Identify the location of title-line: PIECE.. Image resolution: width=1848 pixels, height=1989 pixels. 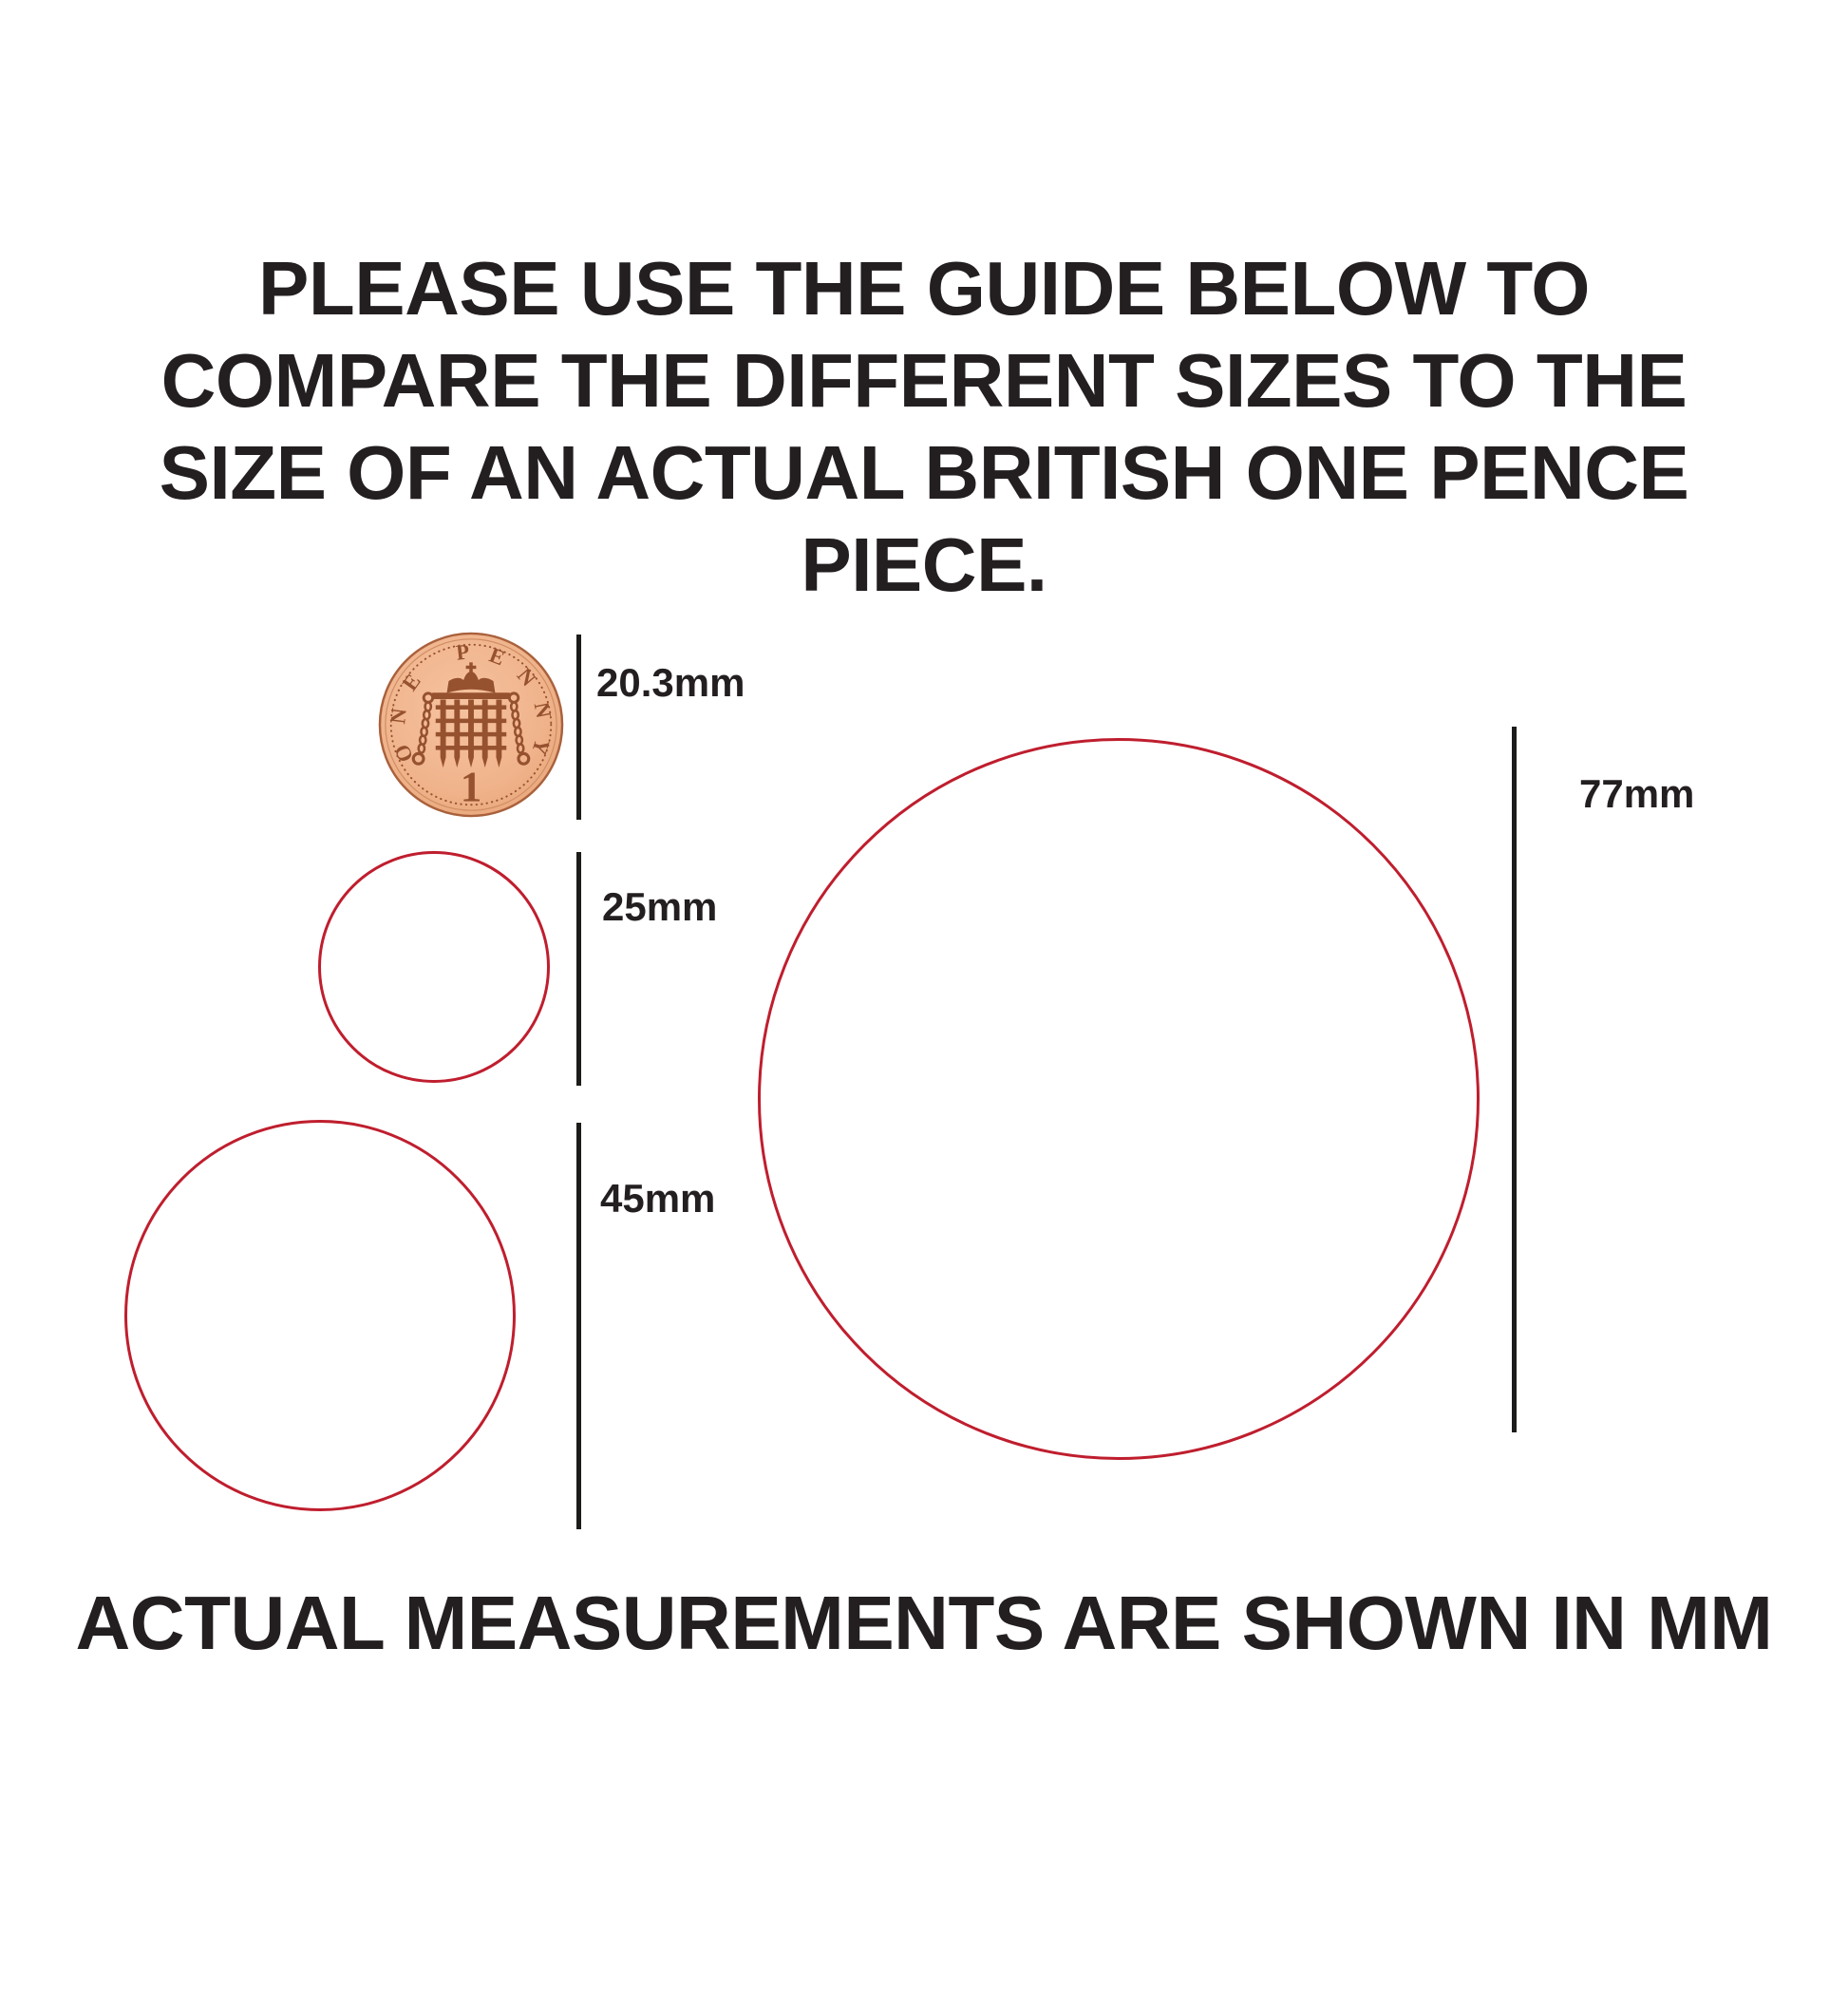
(924, 564).